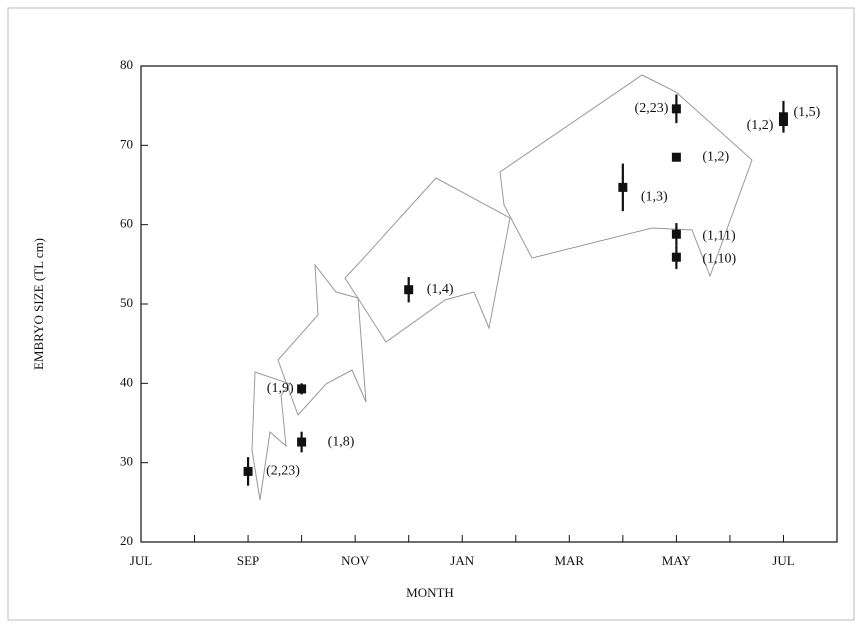 The height and width of the screenshot is (625, 862). Describe the element at coordinates (440, 289) in the screenshot. I see `point-label: (1,4)` at that location.